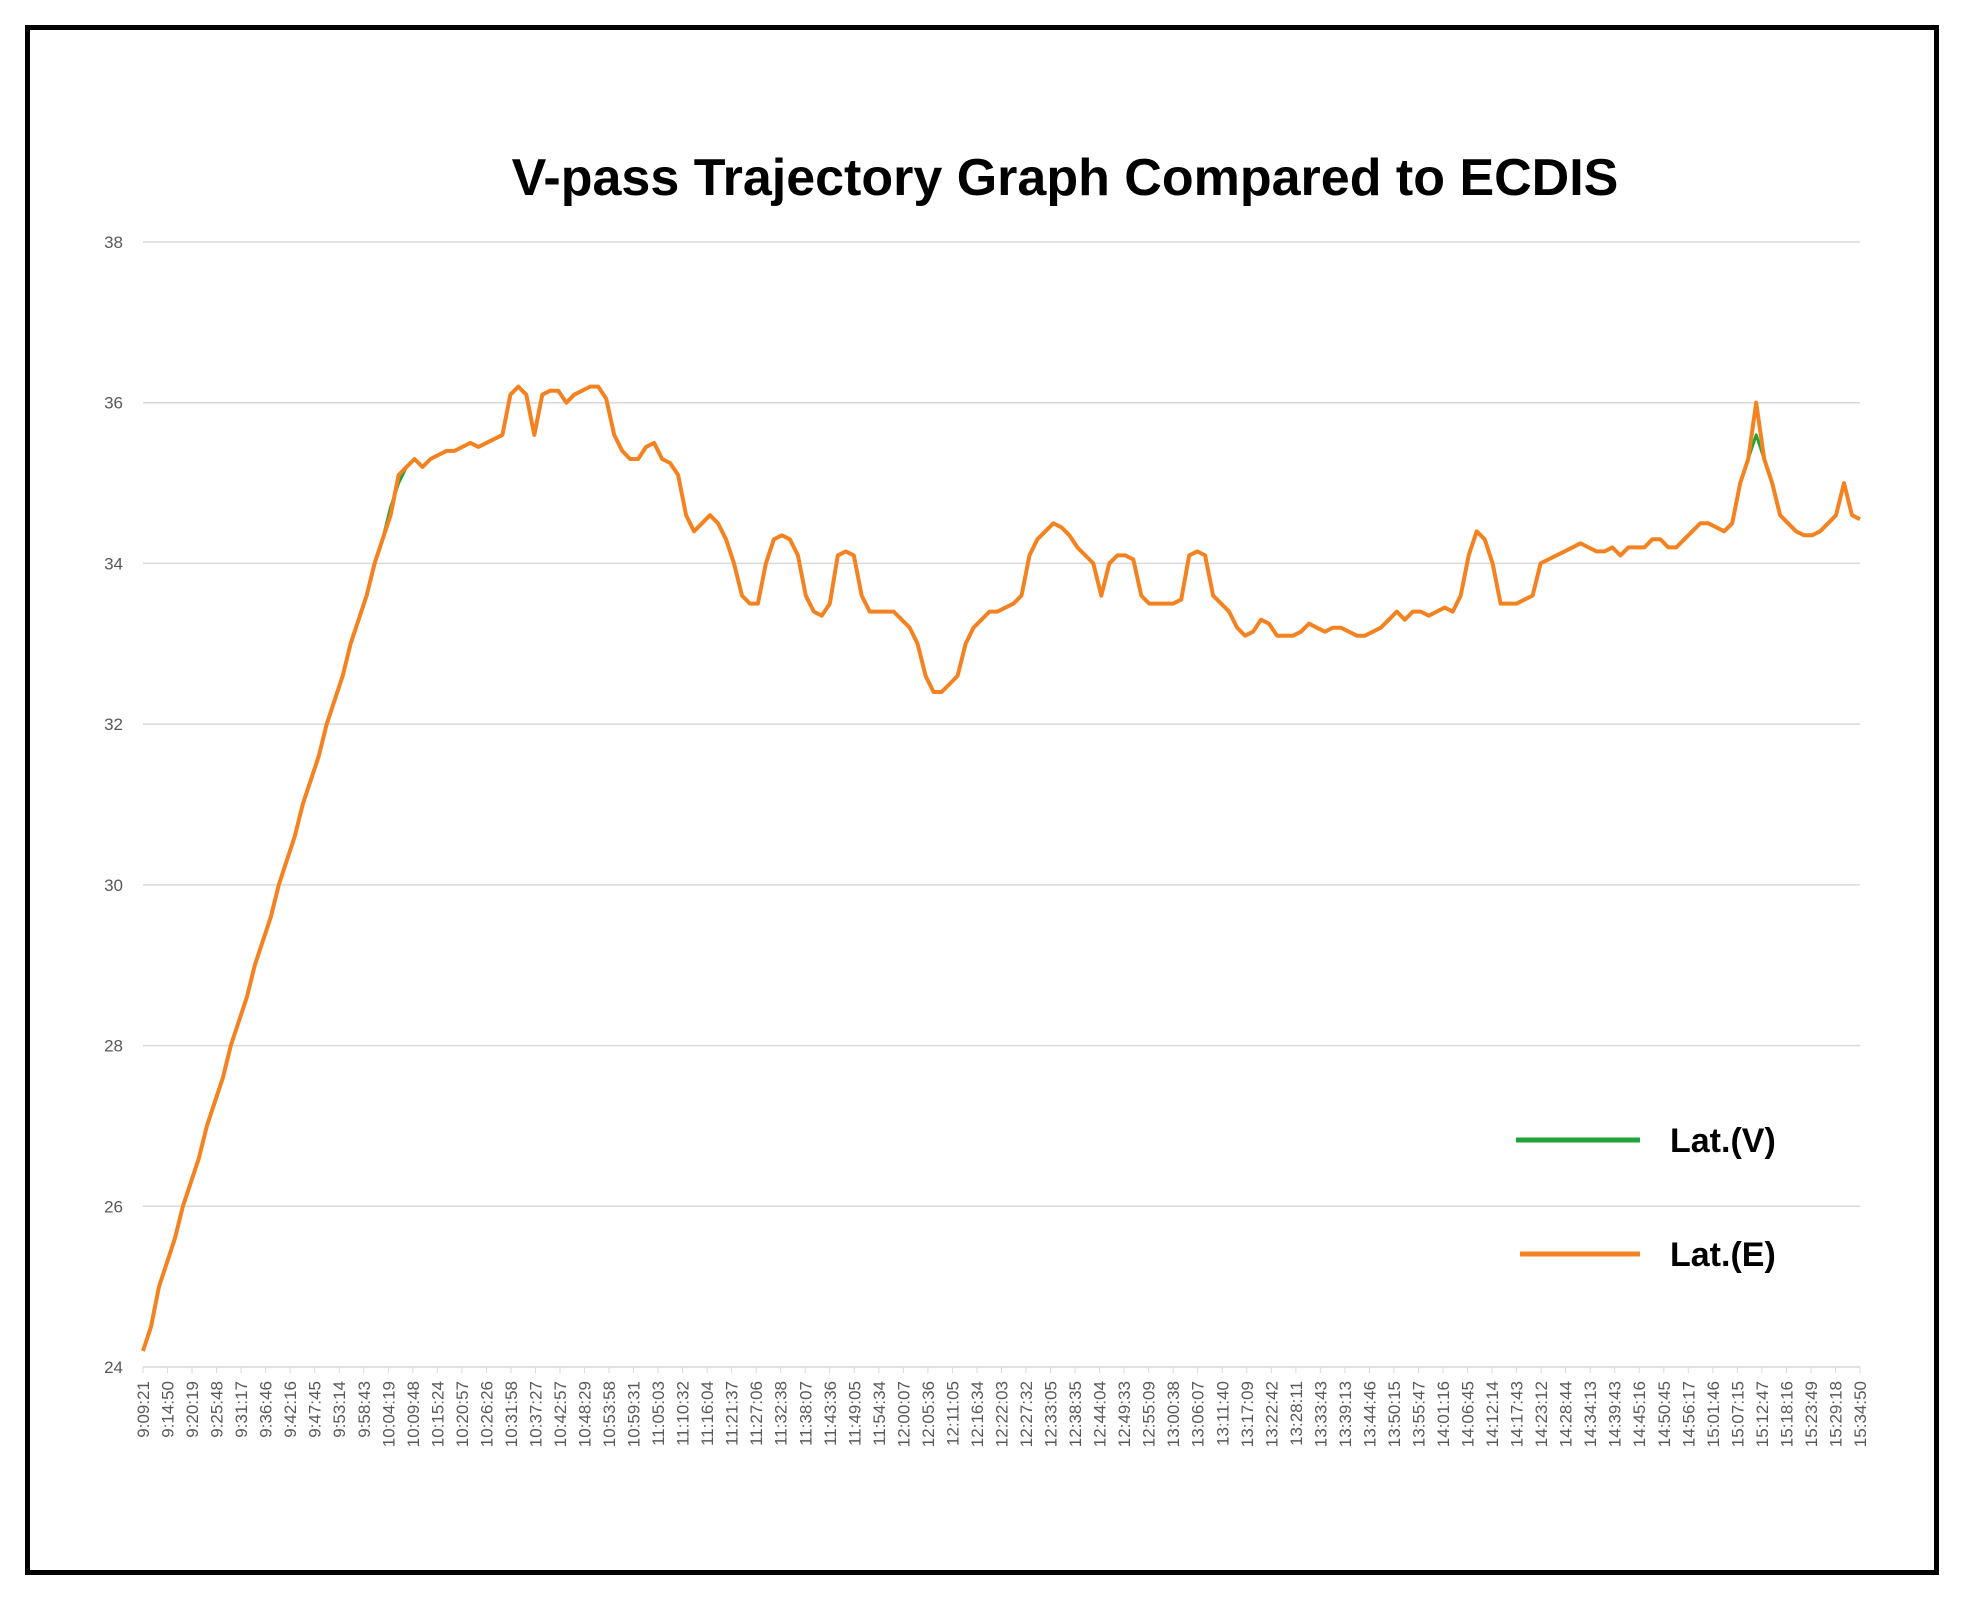 Image resolution: width=1964 pixels, height=1600 pixels. Describe the element at coordinates (1737, 1414) in the screenshot. I see `x-tick-label: 15:07:15` at that location.